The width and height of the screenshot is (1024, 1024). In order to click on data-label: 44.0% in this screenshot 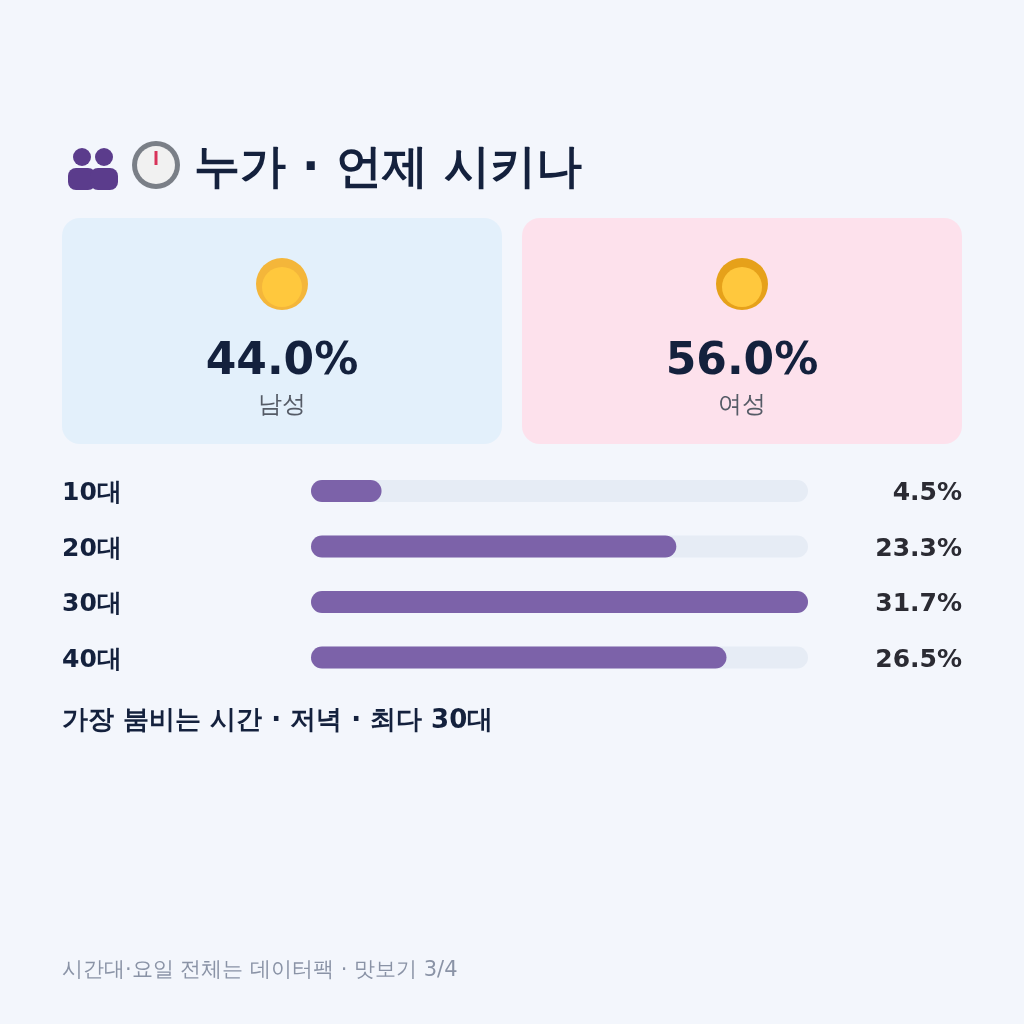, I will do `click(282, 358)`.